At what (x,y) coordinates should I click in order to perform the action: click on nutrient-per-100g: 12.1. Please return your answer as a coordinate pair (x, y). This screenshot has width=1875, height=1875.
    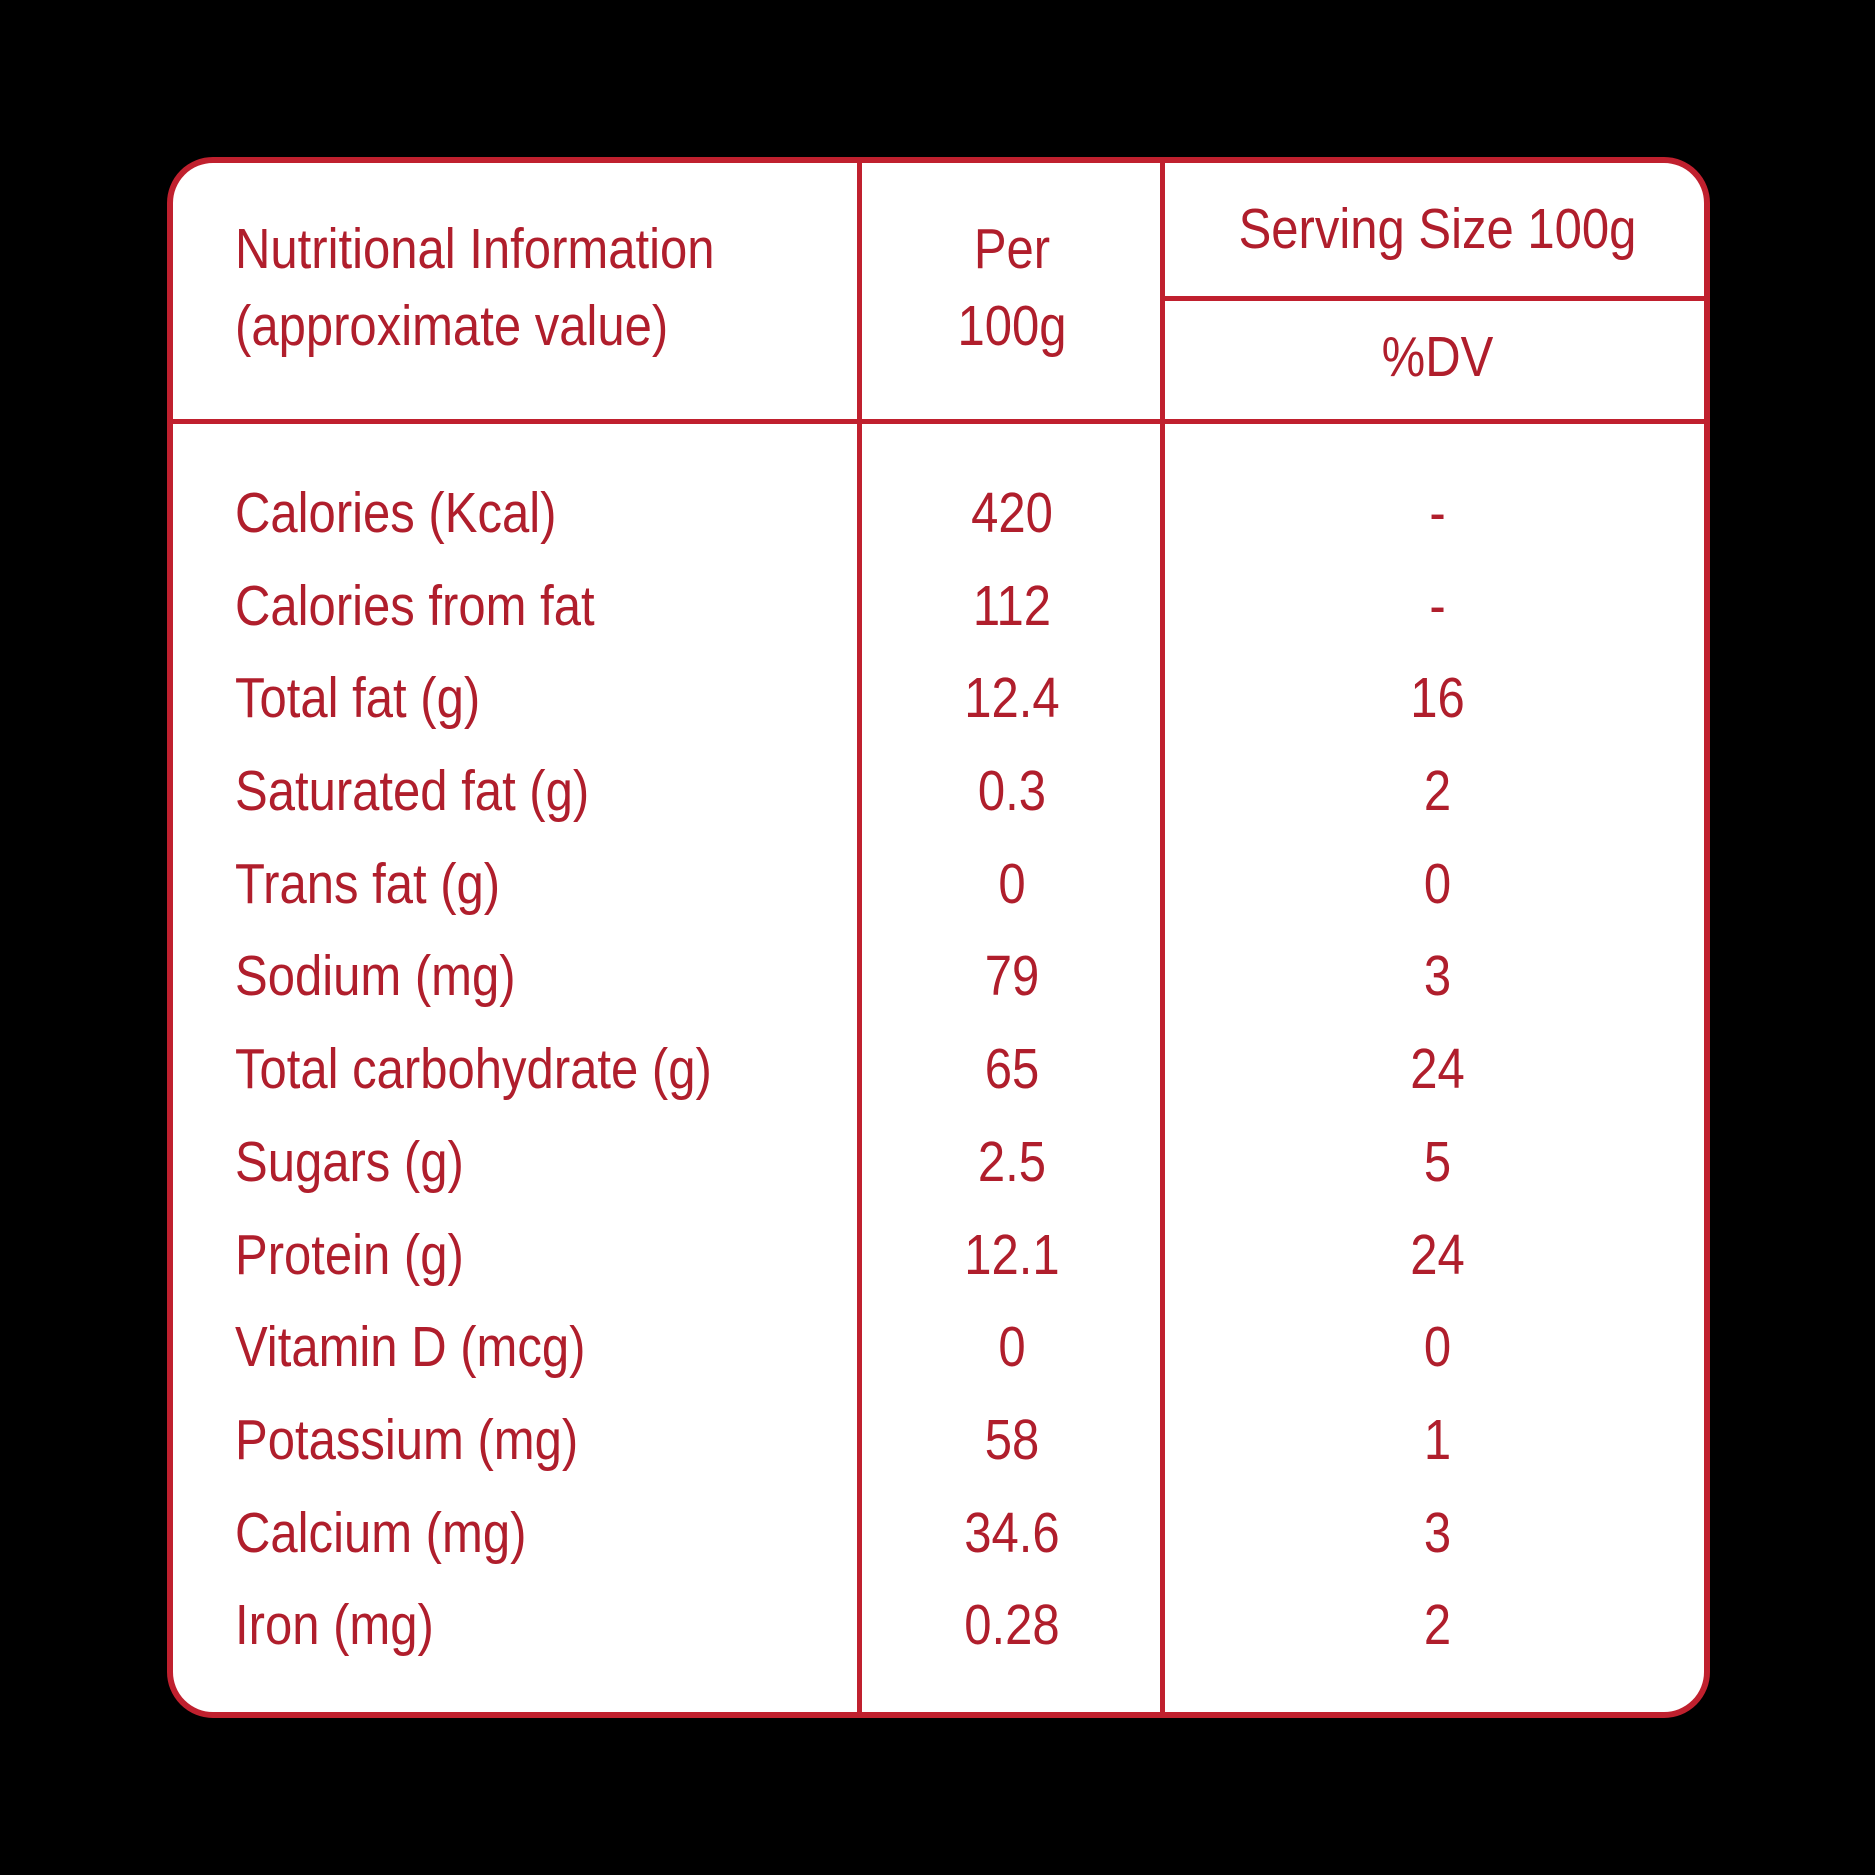
    Looking at the image, I should click on (1012, 1254).